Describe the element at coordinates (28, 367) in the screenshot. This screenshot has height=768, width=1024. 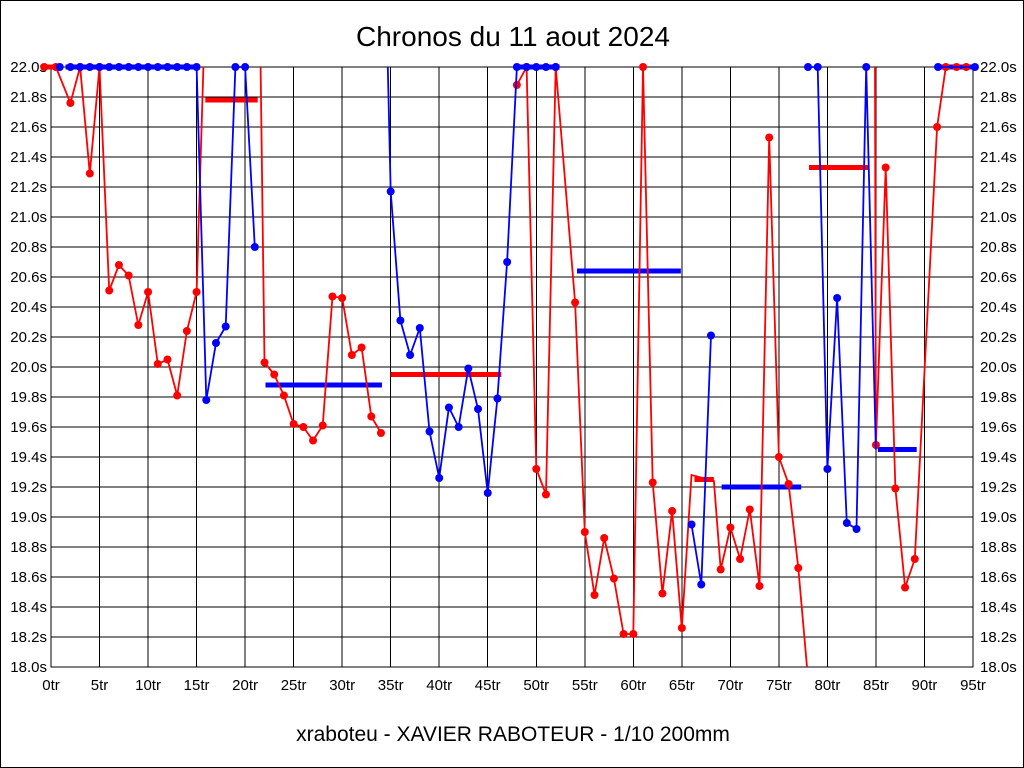
I see `y-tick-label-left: 20.0s` at that location.